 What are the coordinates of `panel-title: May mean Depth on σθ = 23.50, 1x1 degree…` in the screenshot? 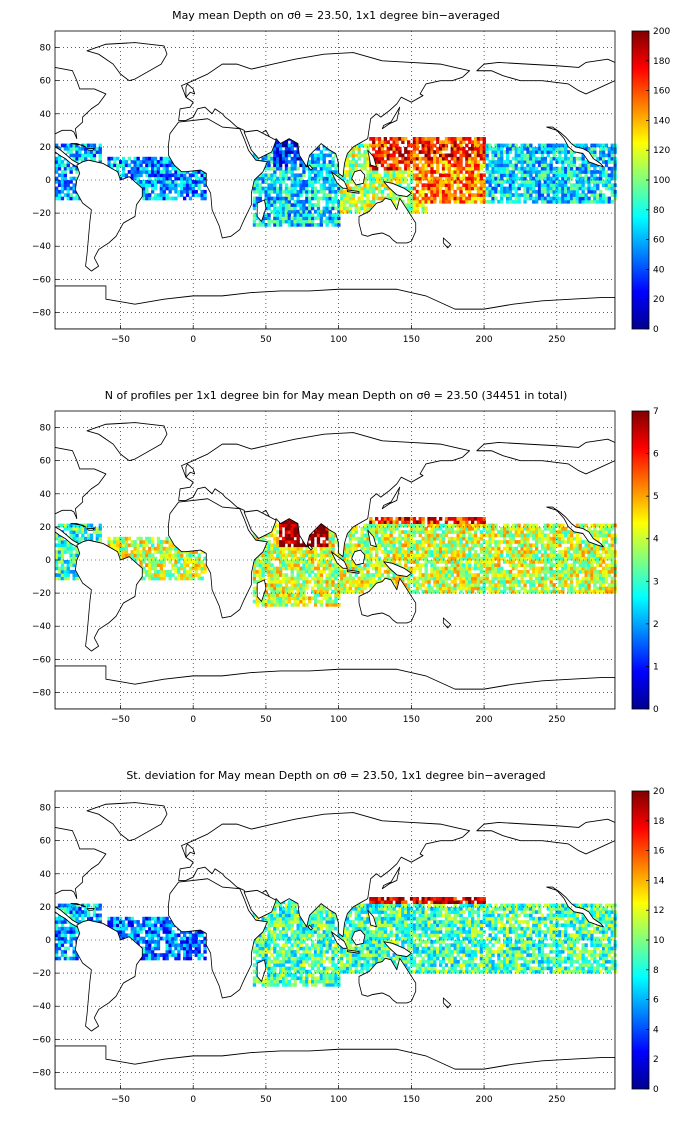 It's located at (336, 15).